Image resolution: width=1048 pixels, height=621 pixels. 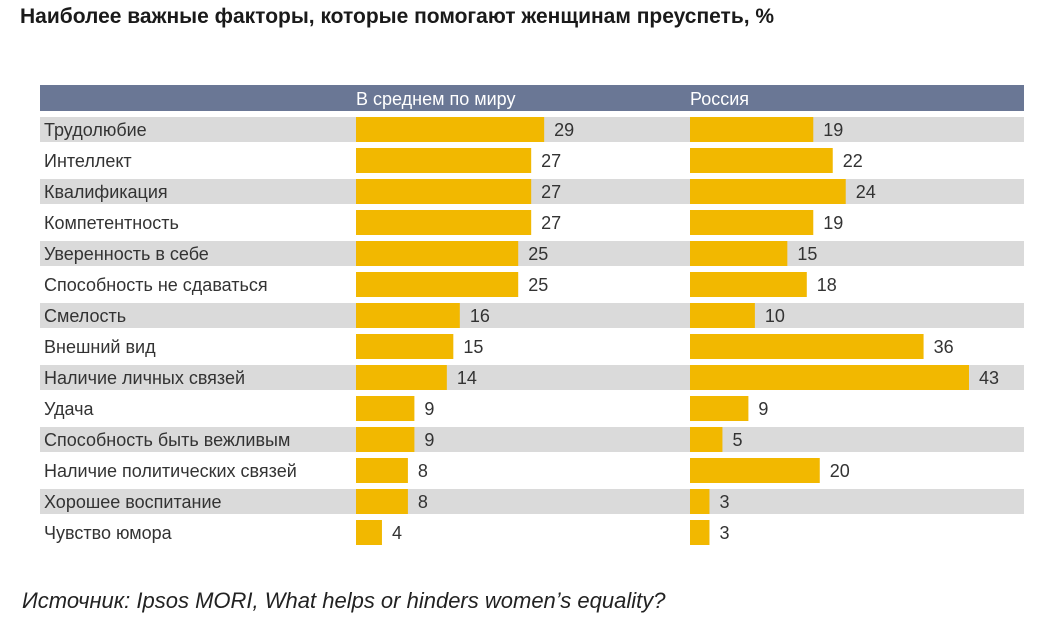 What do you see at coordinates (167, 440) in the screenshot?
I see `category-label: Способность быть вежливым` at bounding box center [167, 440].